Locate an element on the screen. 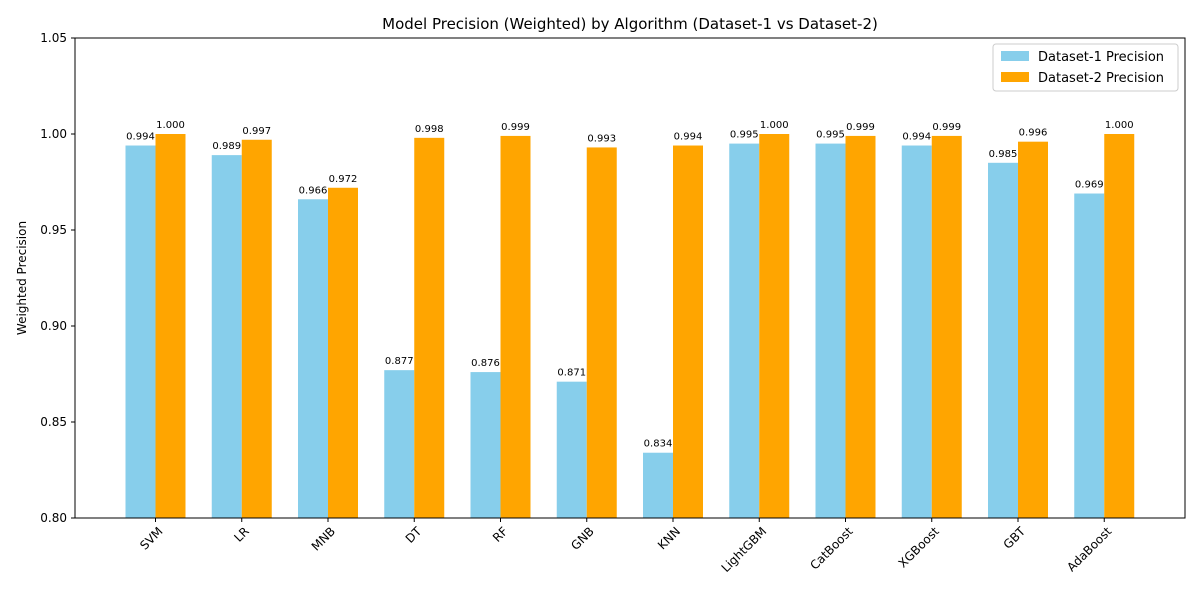  bar-series-2-lightgbm is located at coordinates (774, 326).